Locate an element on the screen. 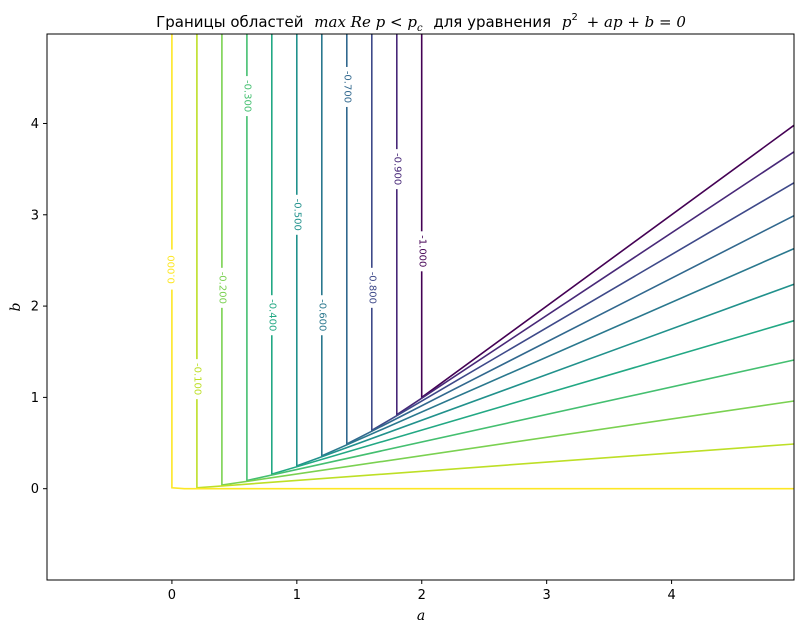  contour-label: -0.900 is located at coordinates (396, 169).